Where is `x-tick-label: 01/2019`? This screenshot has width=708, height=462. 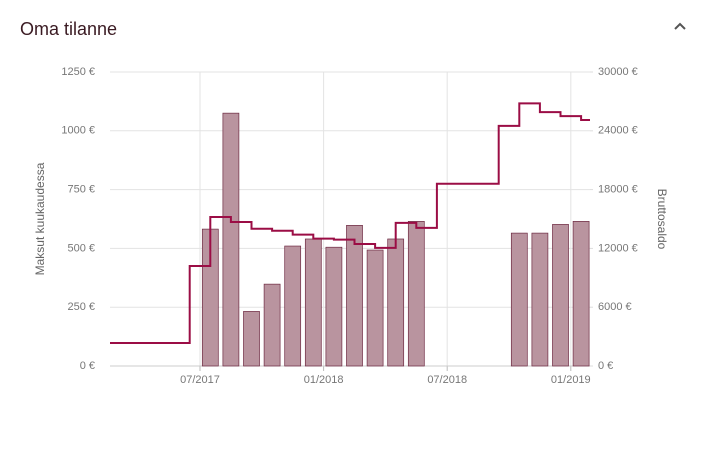
x-tick-label: 01/2019 is located at coordinates (571, 380).